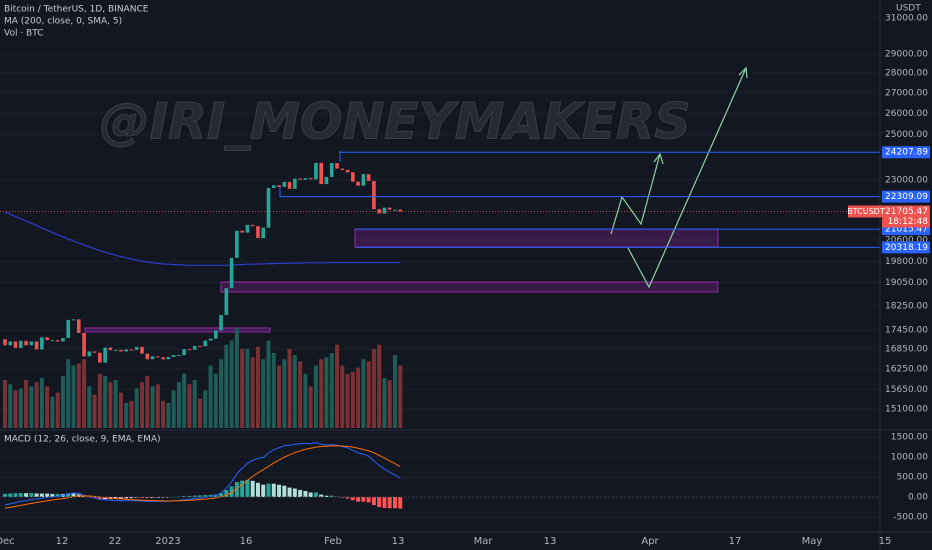 The image size is (932, 550). What do you see at coordinates (906, 283) in the screenshot?
I see `y-tick-label: 19050.00` at bounding box center [906, 283].